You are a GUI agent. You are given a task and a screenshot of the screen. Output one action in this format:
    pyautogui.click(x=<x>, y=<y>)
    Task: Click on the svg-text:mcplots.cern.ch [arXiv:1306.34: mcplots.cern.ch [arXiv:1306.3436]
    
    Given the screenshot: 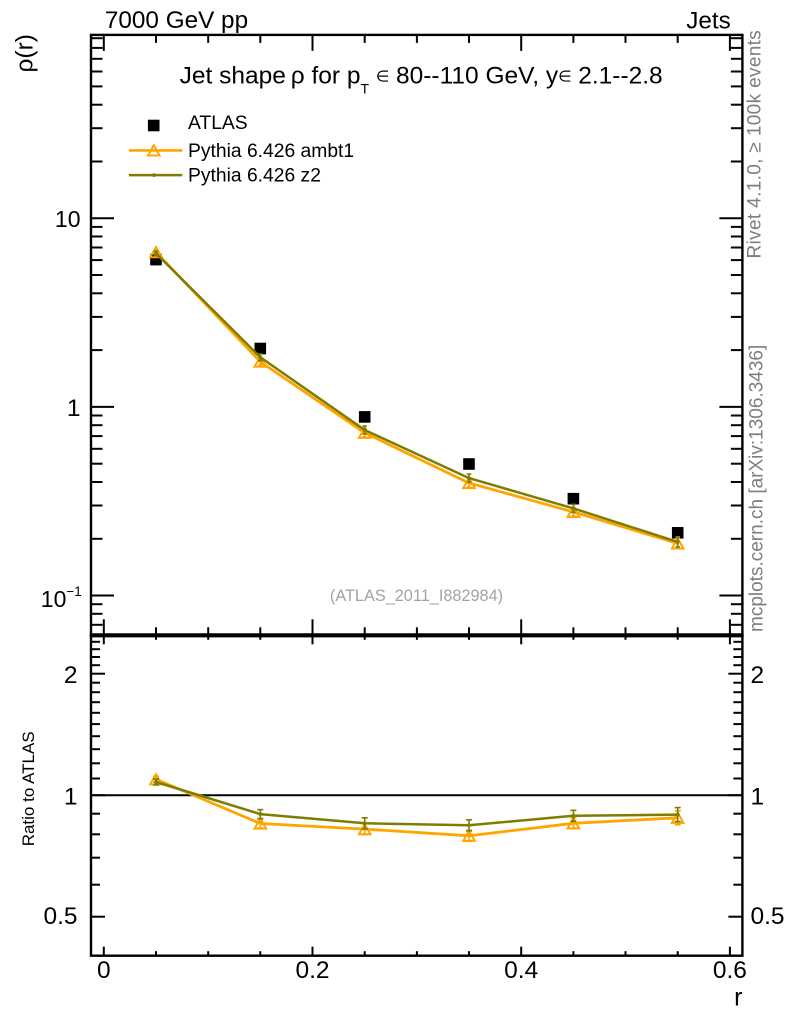 What is the action you would take?
    pyautogui.click(x=757, y=488)
    